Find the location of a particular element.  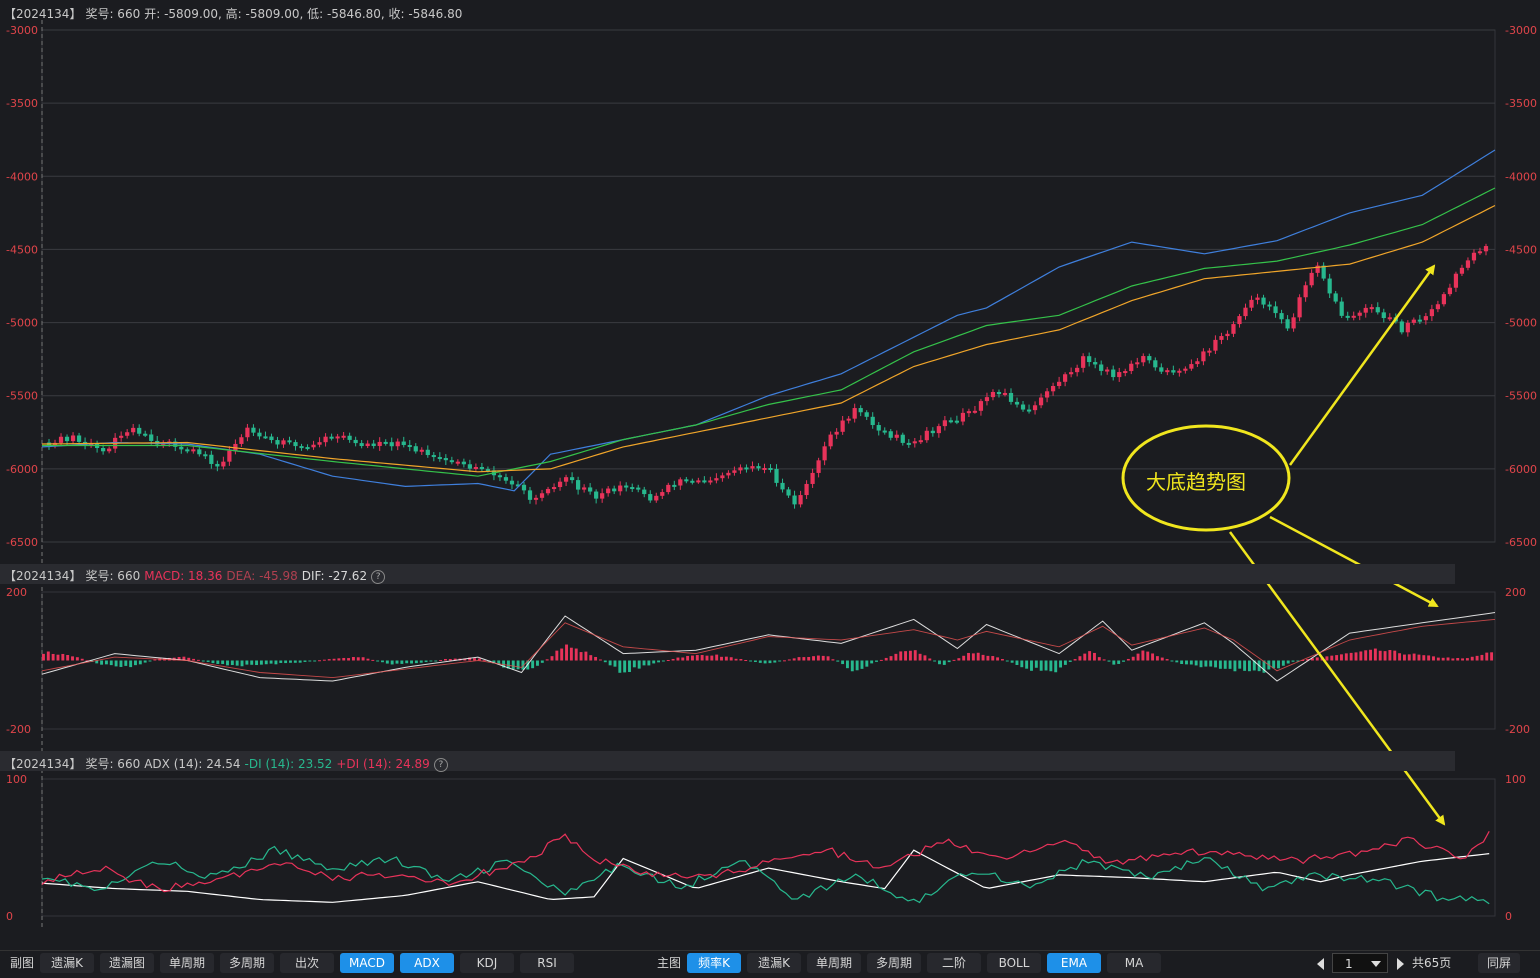

main-chart-button-7: MA is located at coordinates (1134, 963).